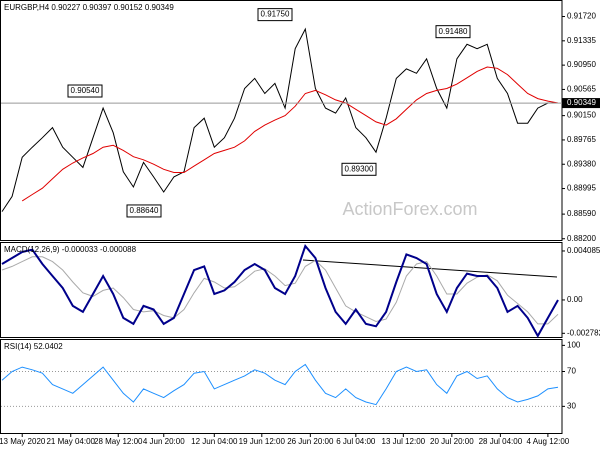  I want to click on y-tick-label: 30, so click(571, 405).